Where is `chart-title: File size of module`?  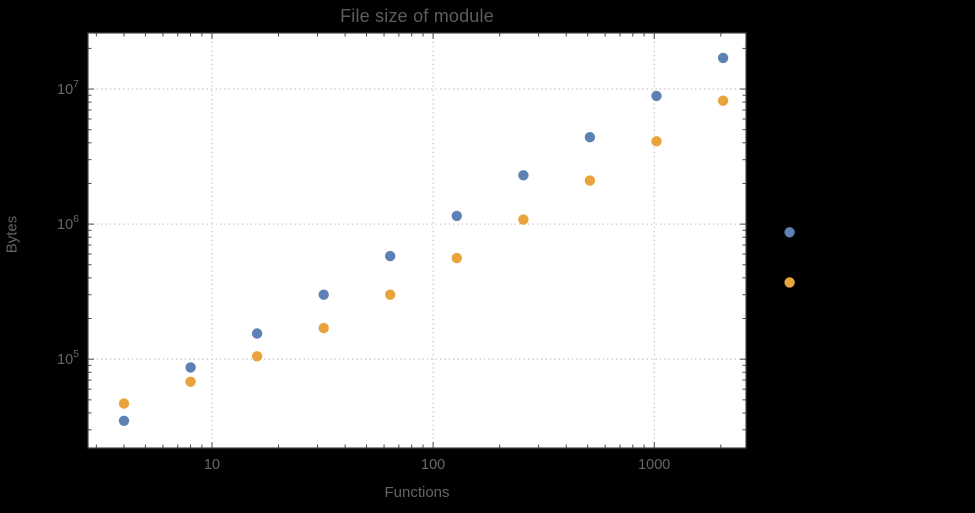 chart-title: File size of module is located at coordinates (417, 16).